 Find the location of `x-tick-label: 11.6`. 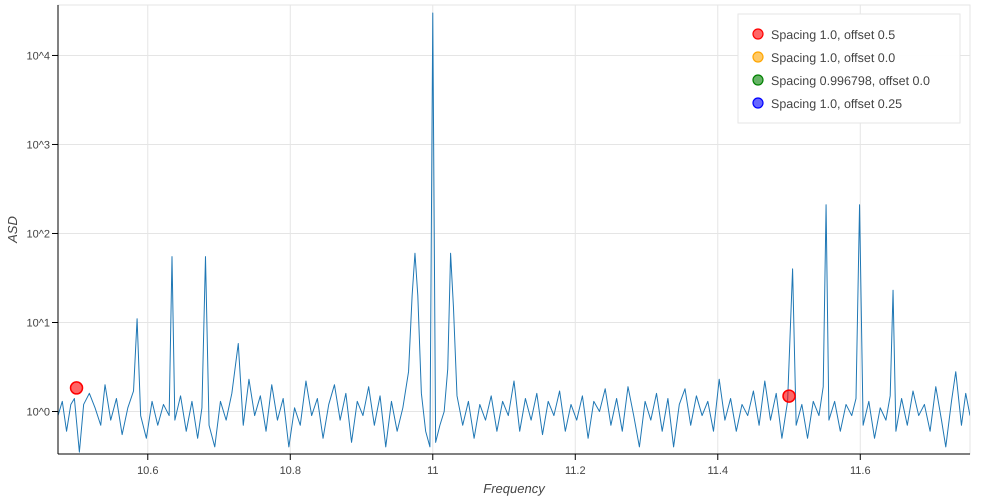

x-tick-label: 11.6 is located at coordinates (860, 471).